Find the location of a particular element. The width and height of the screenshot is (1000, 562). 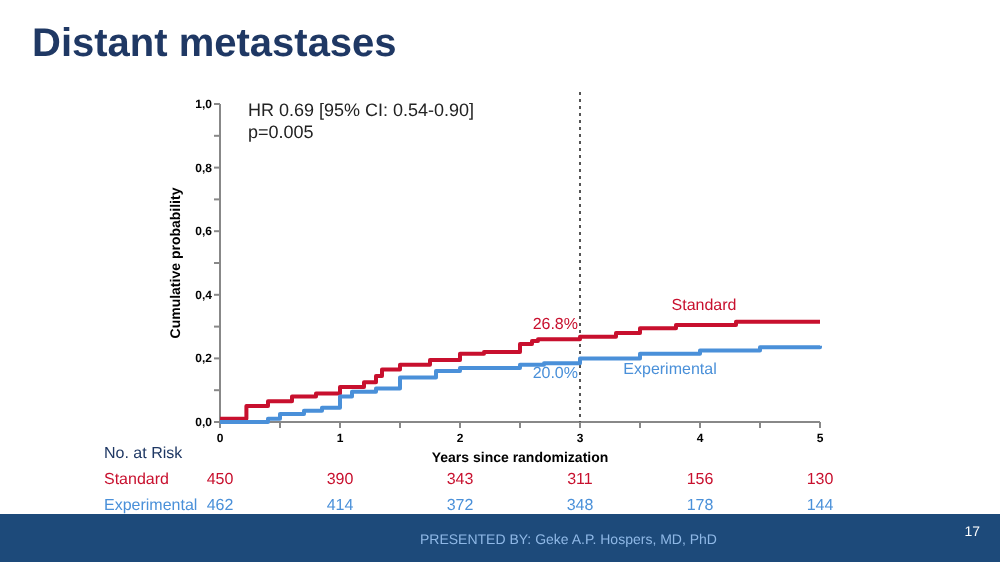

text: 372 is located at coordinates (460, 505).